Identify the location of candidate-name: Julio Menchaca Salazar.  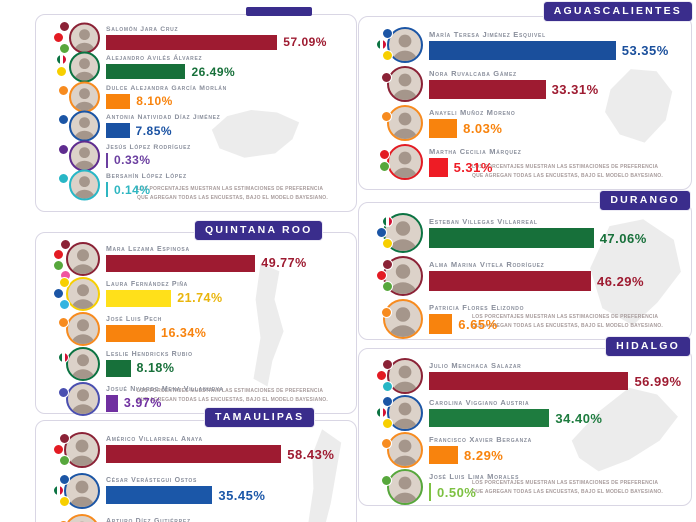
(475, 365).